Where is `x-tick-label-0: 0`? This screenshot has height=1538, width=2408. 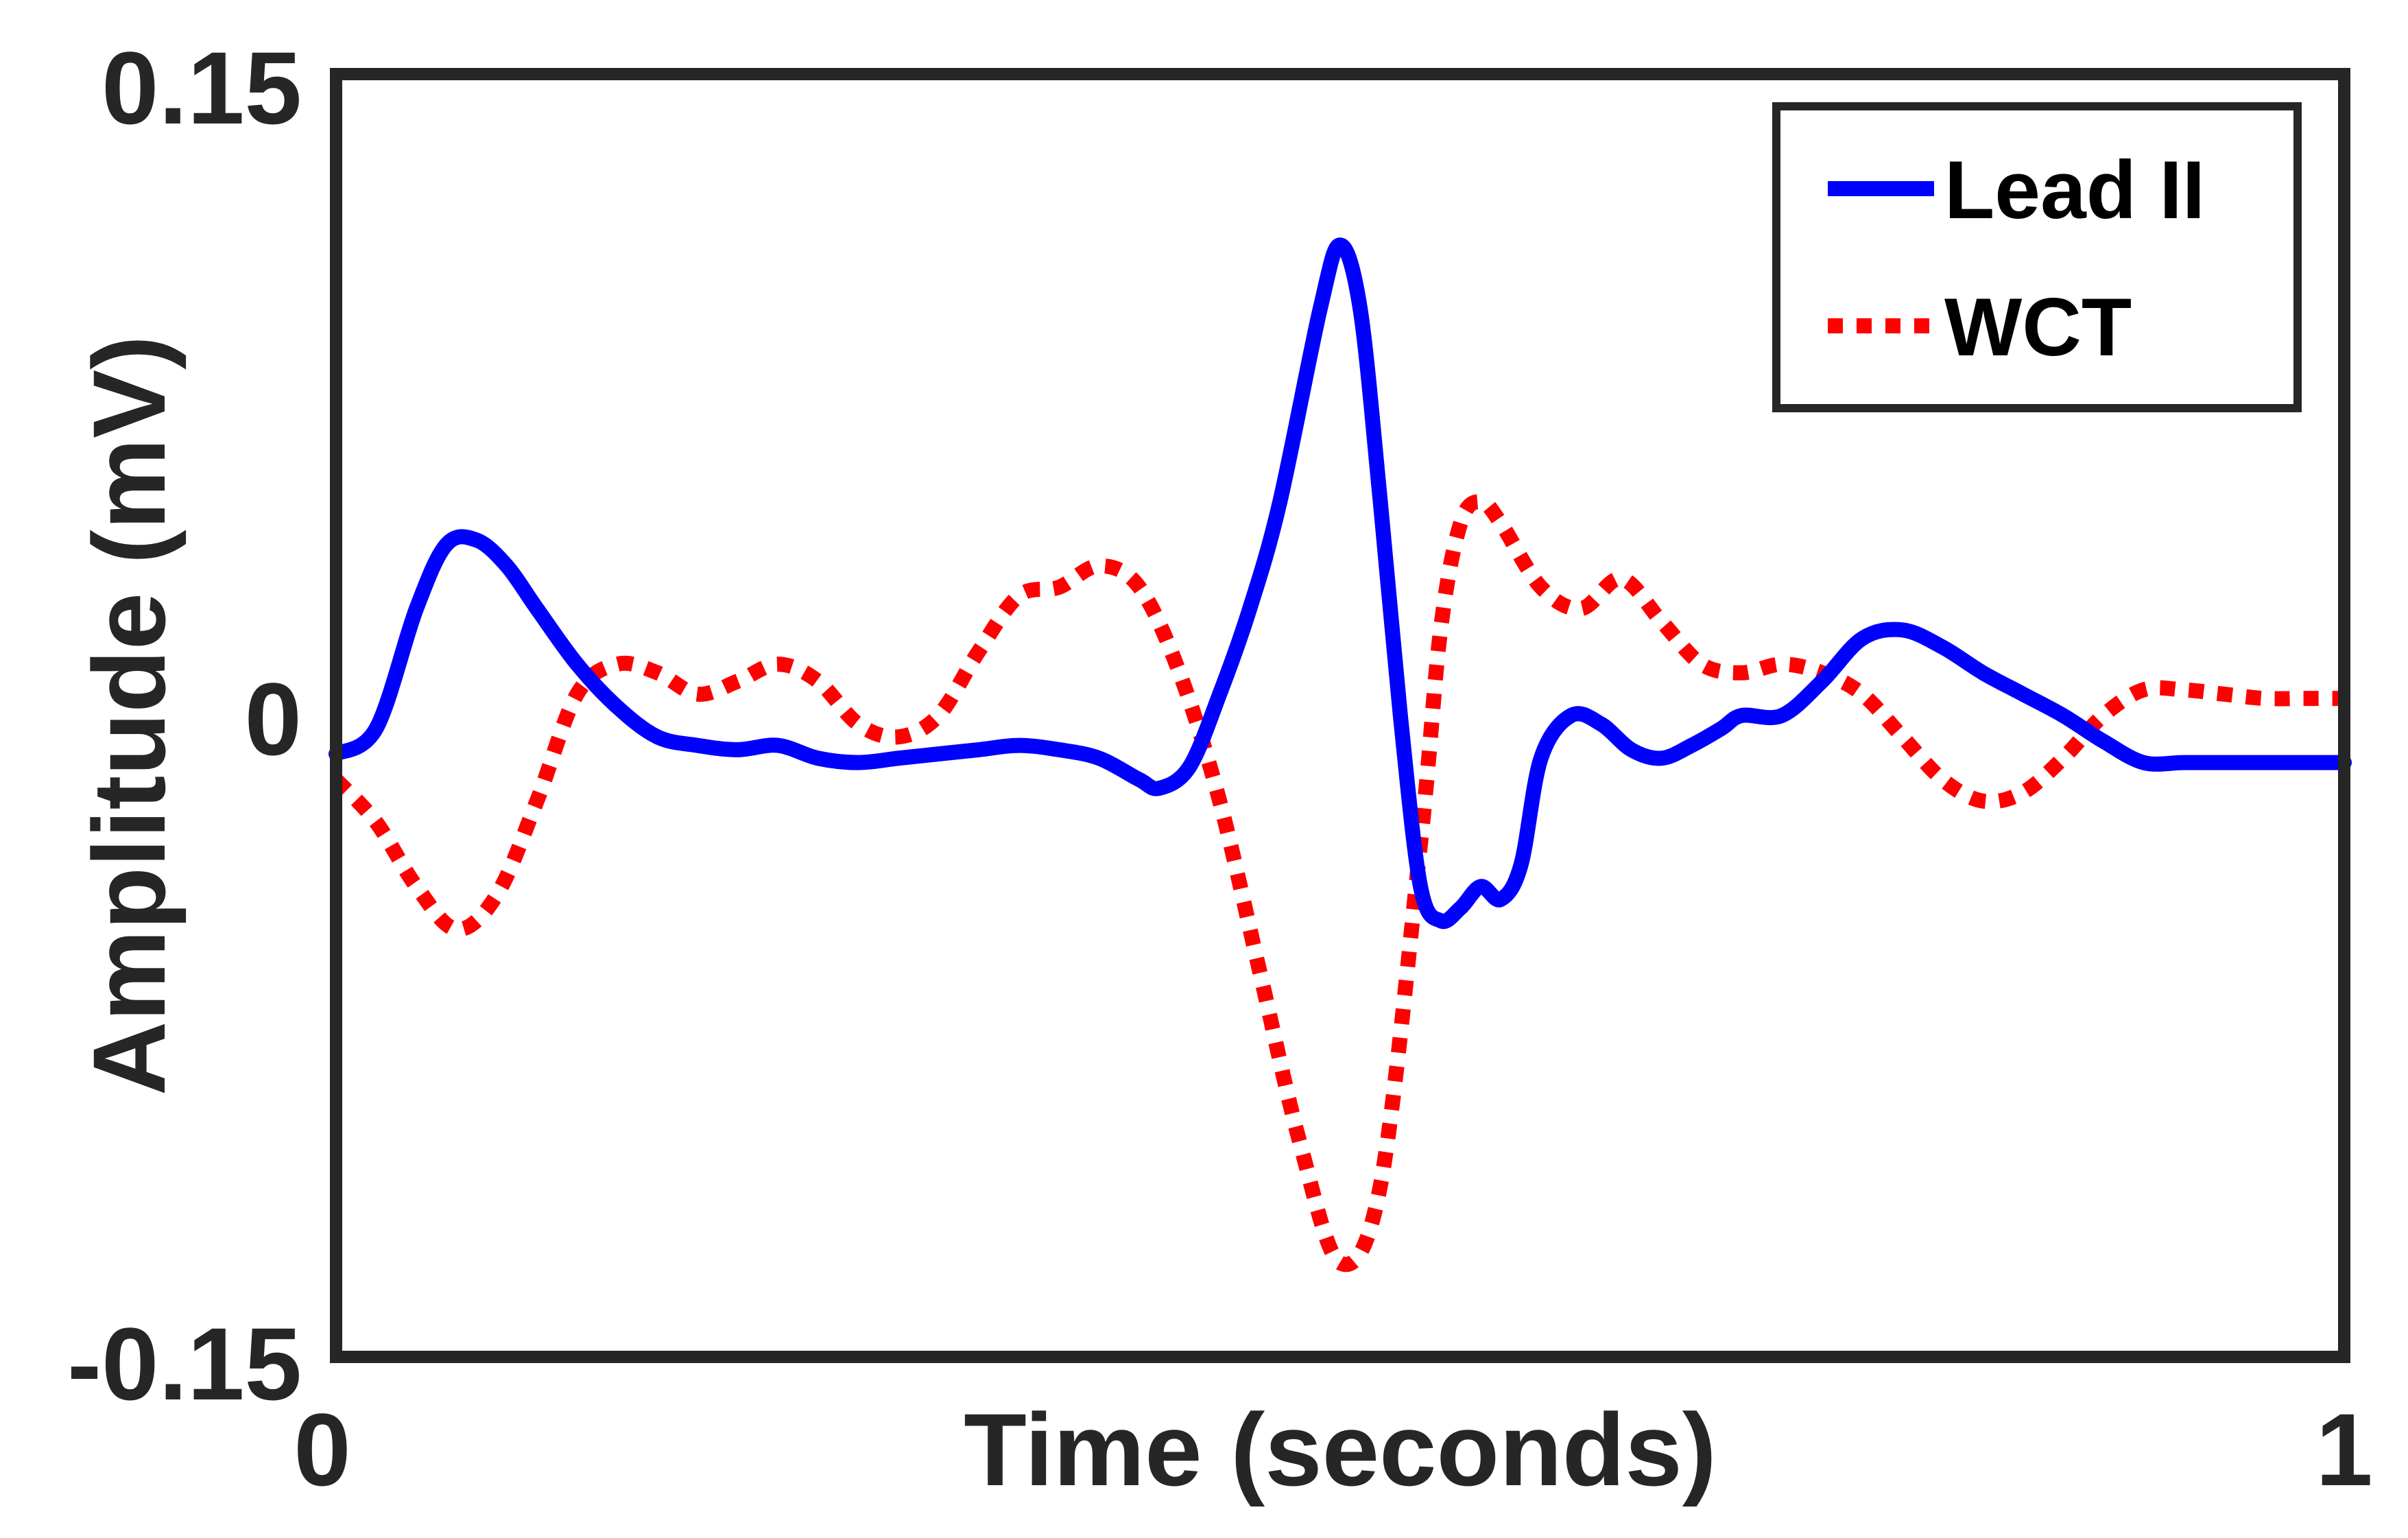 x-tick-label-0: 0 is located at coordinates (322, 1449).